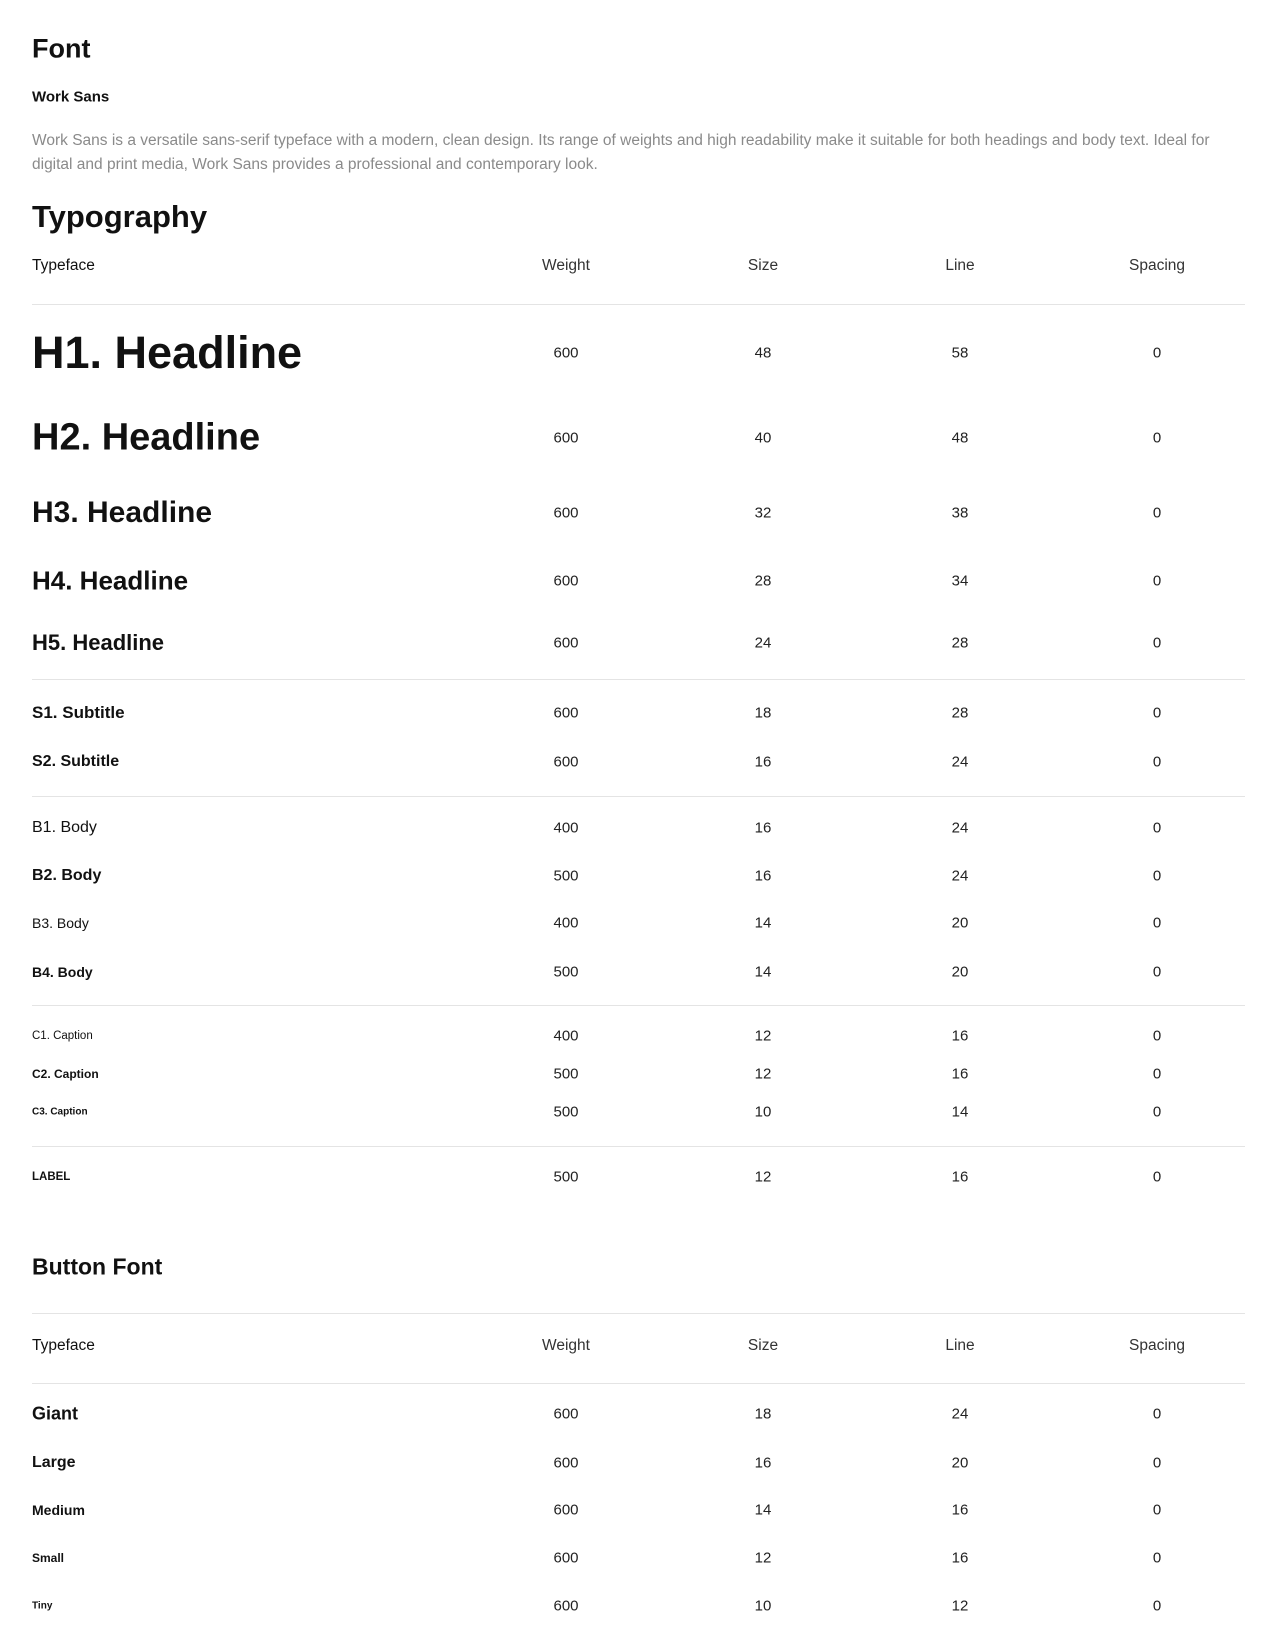  Describe the element at coordinates (51, 1177) in the screenshot. I see `typeface-sample: LABEL` at that location.